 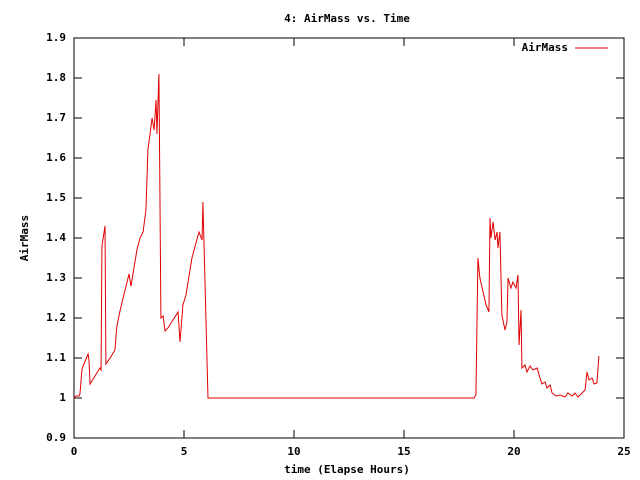 What do you see at coordinates (56, 357) in the screenshot?
I see `y-tick-label: 1.1` at bounding box center [56, 357].